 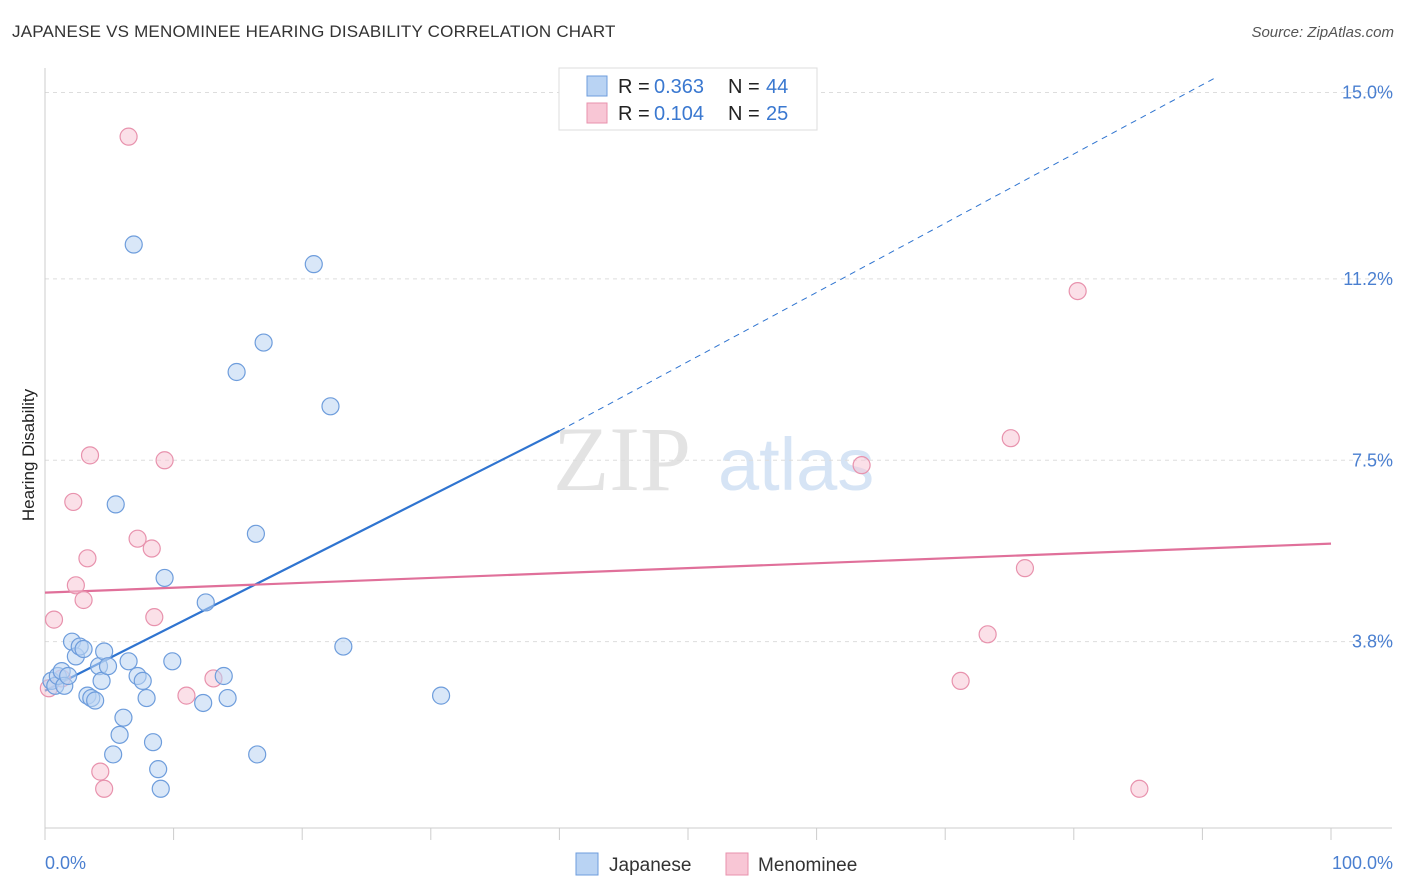 What do you see at coordinates (1368, 279) in the screenshot?
I see `y-tick-label-2: 11.2%` at bounding box center [1368, 279].